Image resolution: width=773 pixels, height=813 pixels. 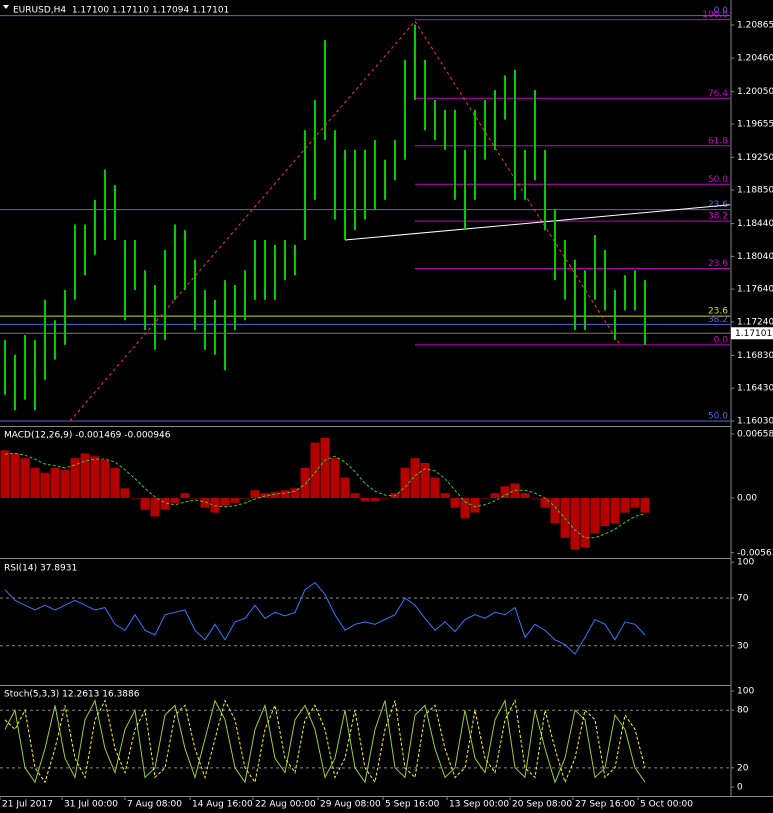 What do you see at coordinates (743, 768) in the screenshot?
I see `y-tick-label: 20` at bounding box center [743, 768].